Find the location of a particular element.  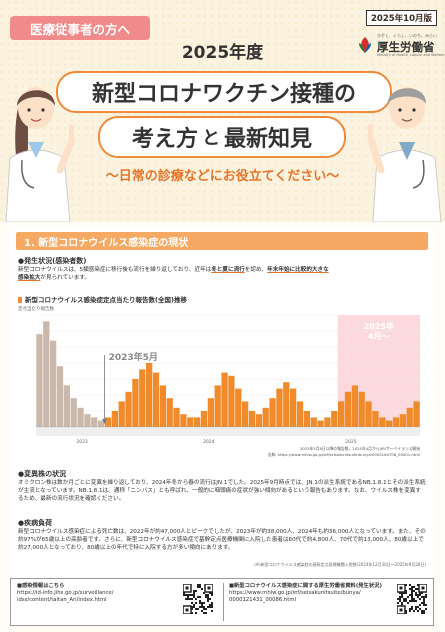

footer-divider is located at coordinates (223, 602).